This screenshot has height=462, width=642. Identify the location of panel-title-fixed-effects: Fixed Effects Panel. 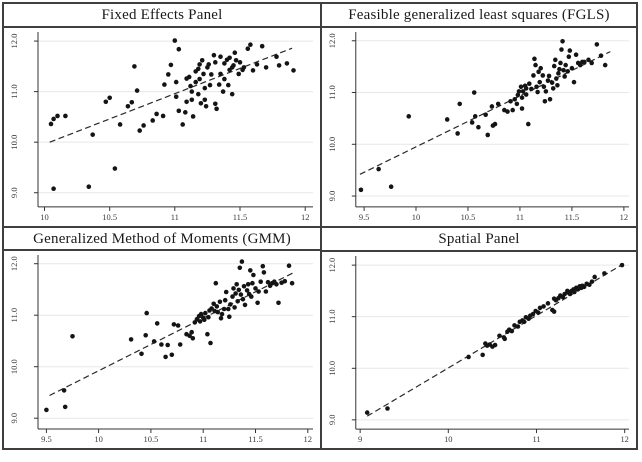
(162, 16).